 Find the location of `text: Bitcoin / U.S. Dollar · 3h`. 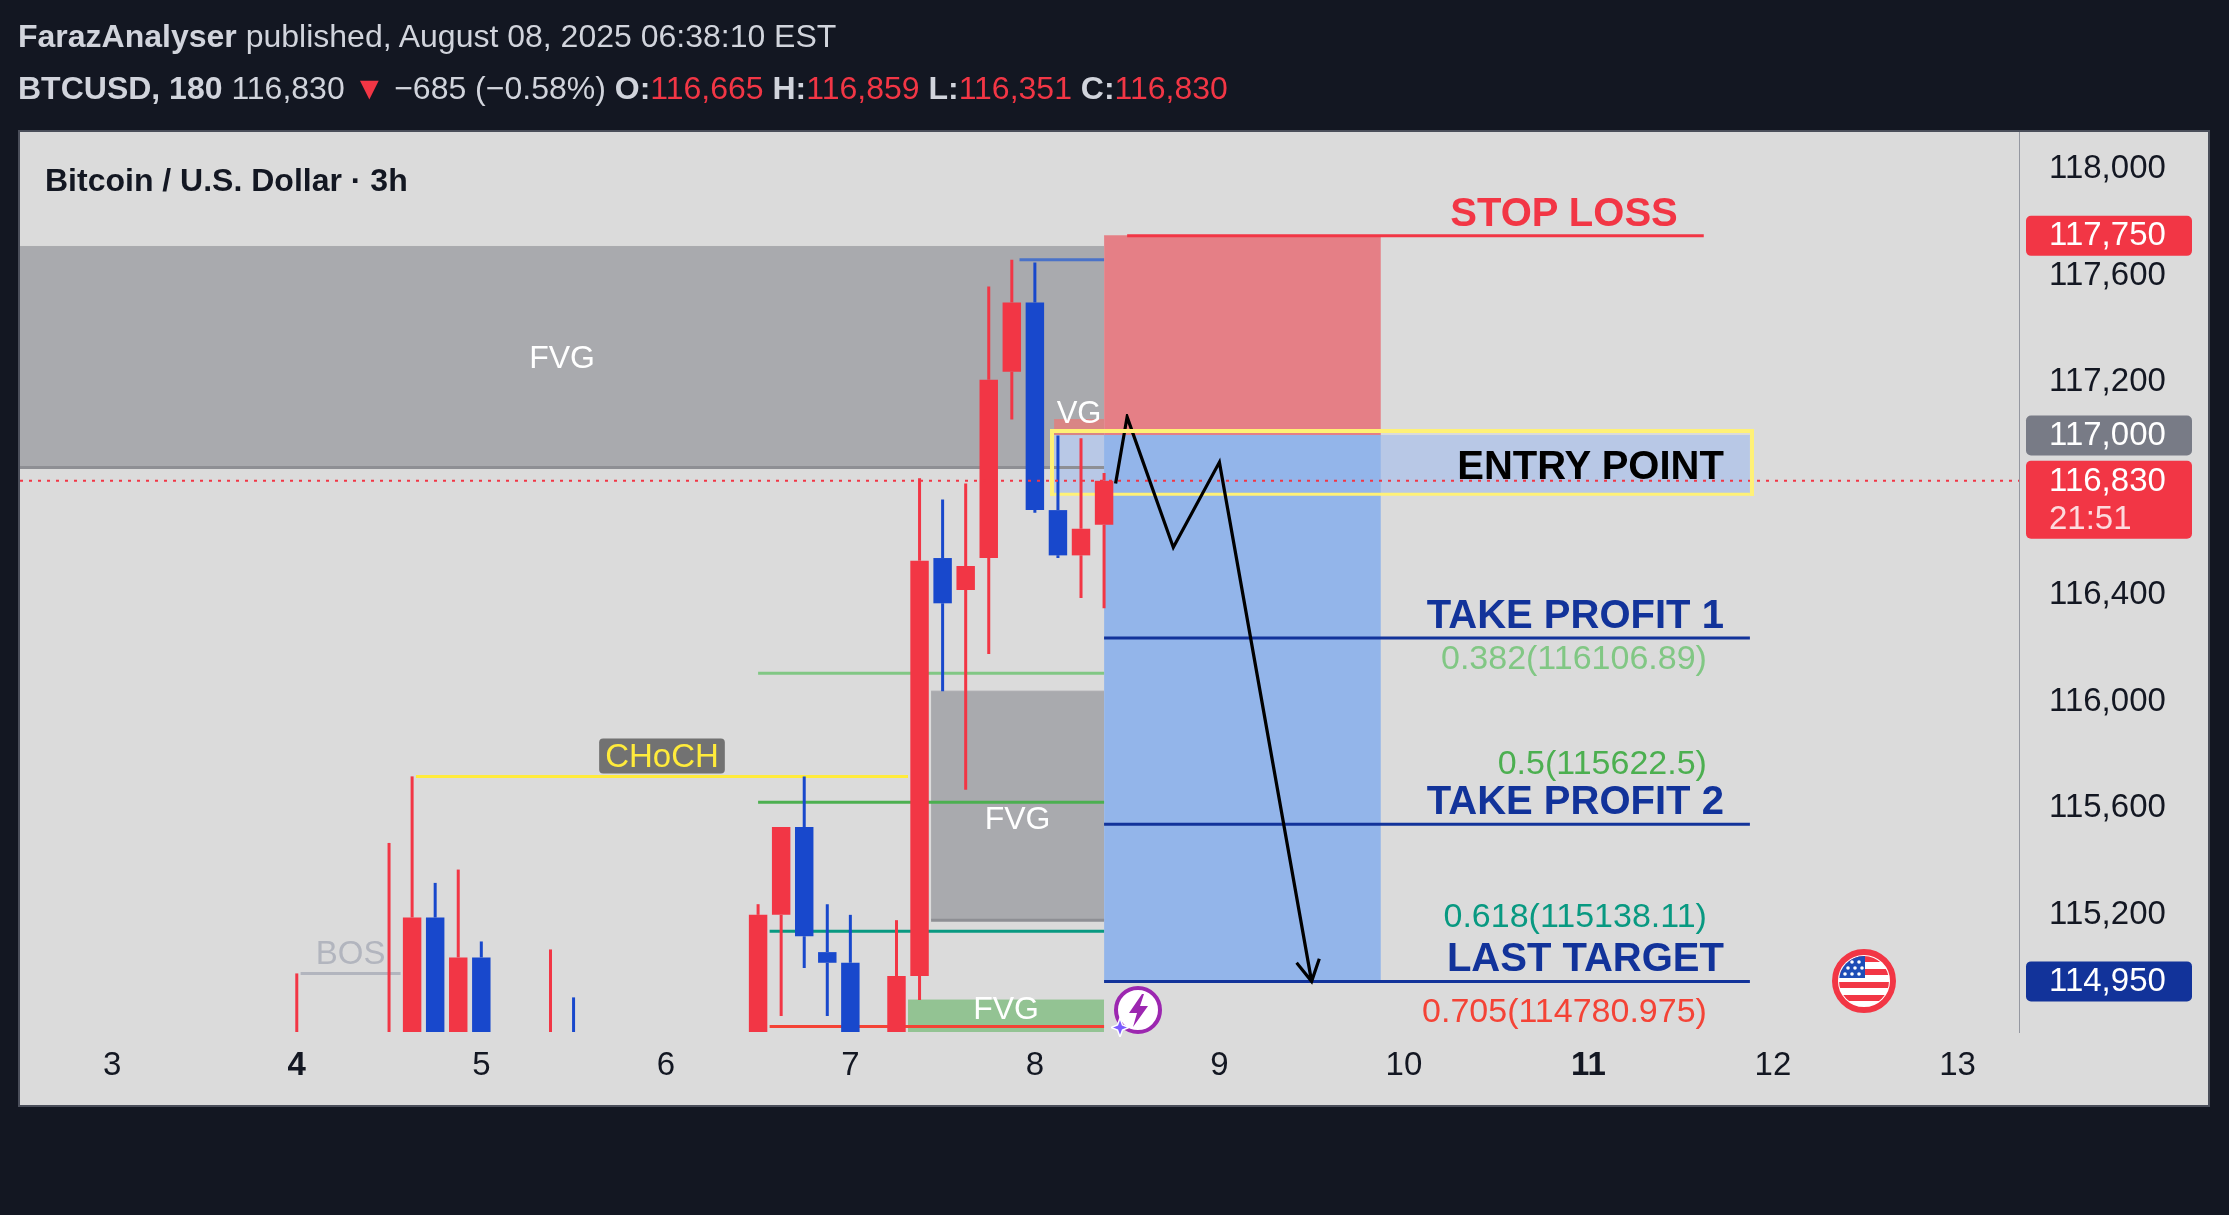

text: Bitcoin / U.S. Dollar · 3h is located at coordinates (226, 180).